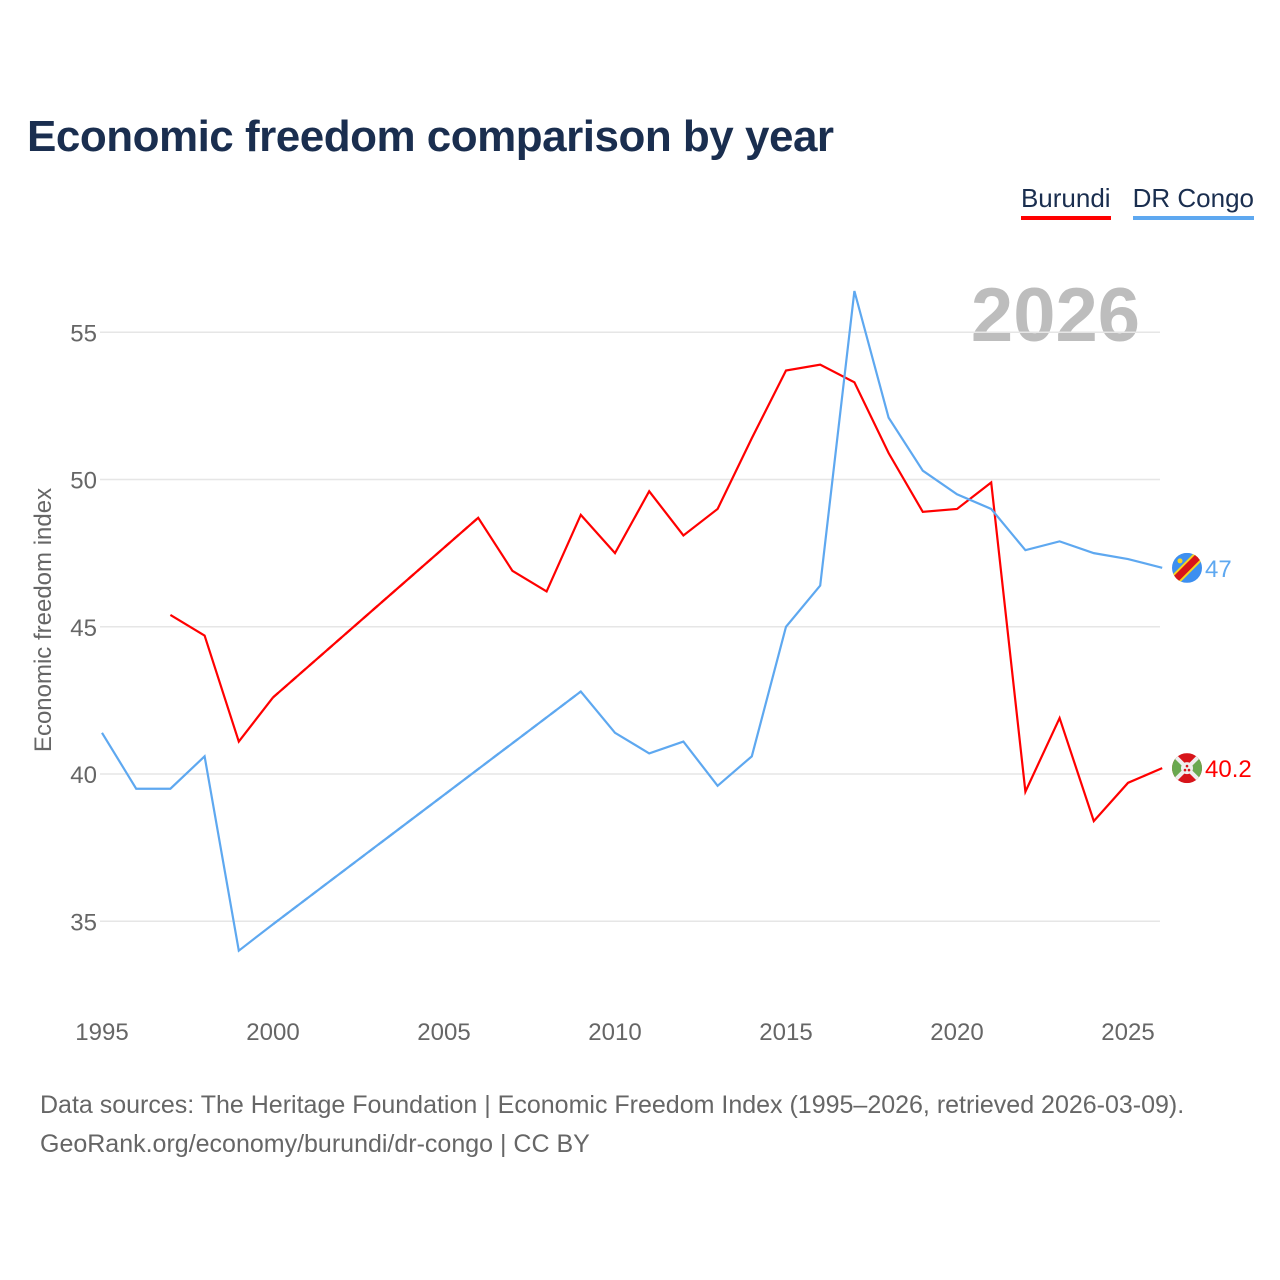  What do you see at coordinates (83, 775) in the screenshot?
I see `y-tick-label: 40` at bounding box center [83, 775].